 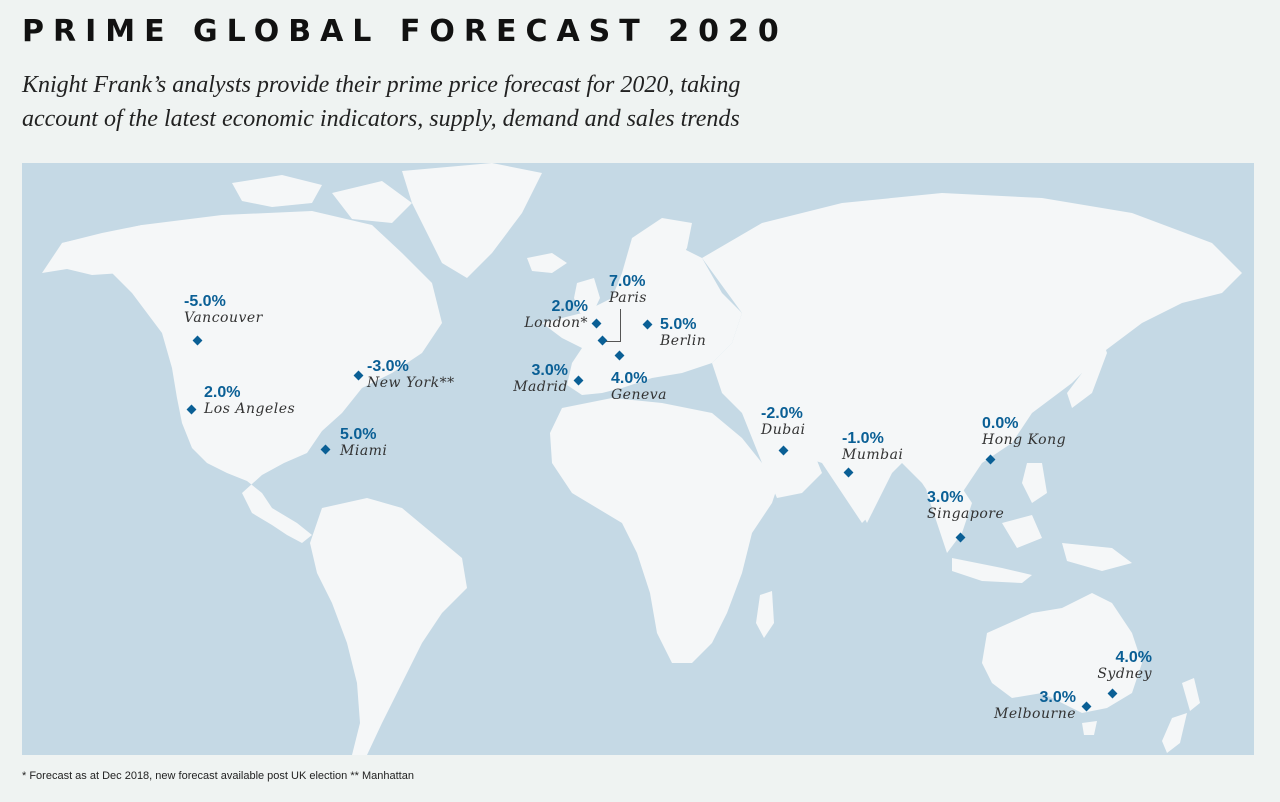 What do you see at coordinates (205, 301) in the screenshot?
I see `forecast-vancouver: -5.0%` at bounding box center [205, 301].